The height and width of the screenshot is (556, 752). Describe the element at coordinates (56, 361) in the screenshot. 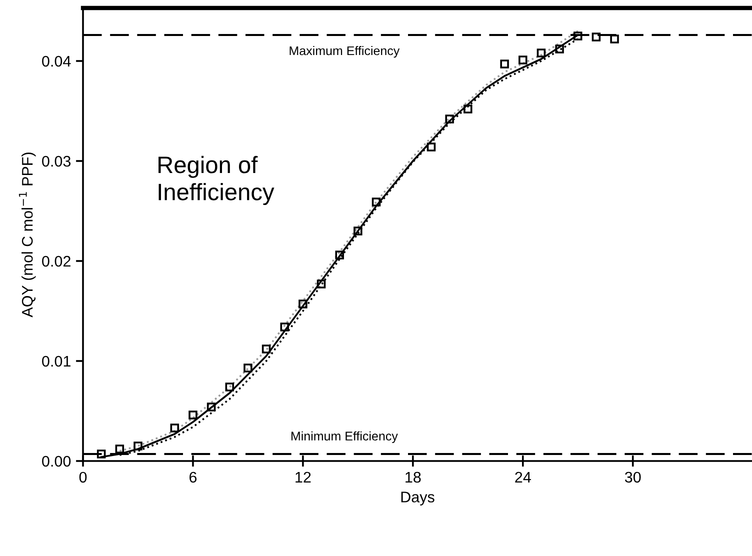

I see `y-tick-label: 0.01` at that location.